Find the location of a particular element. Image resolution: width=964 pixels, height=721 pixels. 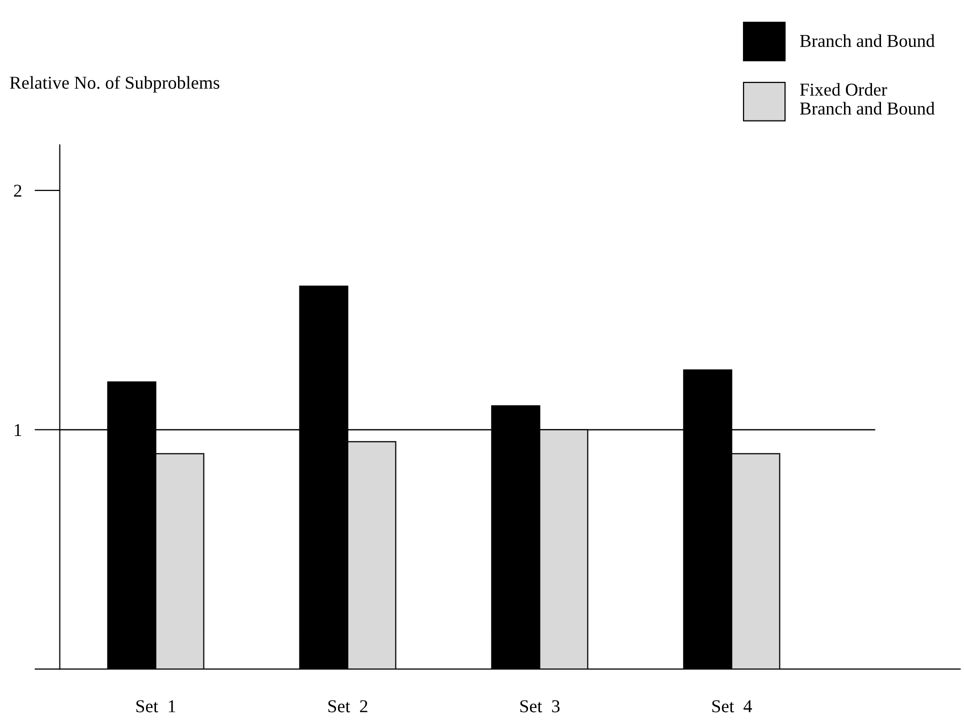

x-tick-label: Set 1 is located at coordinates (156, 706).